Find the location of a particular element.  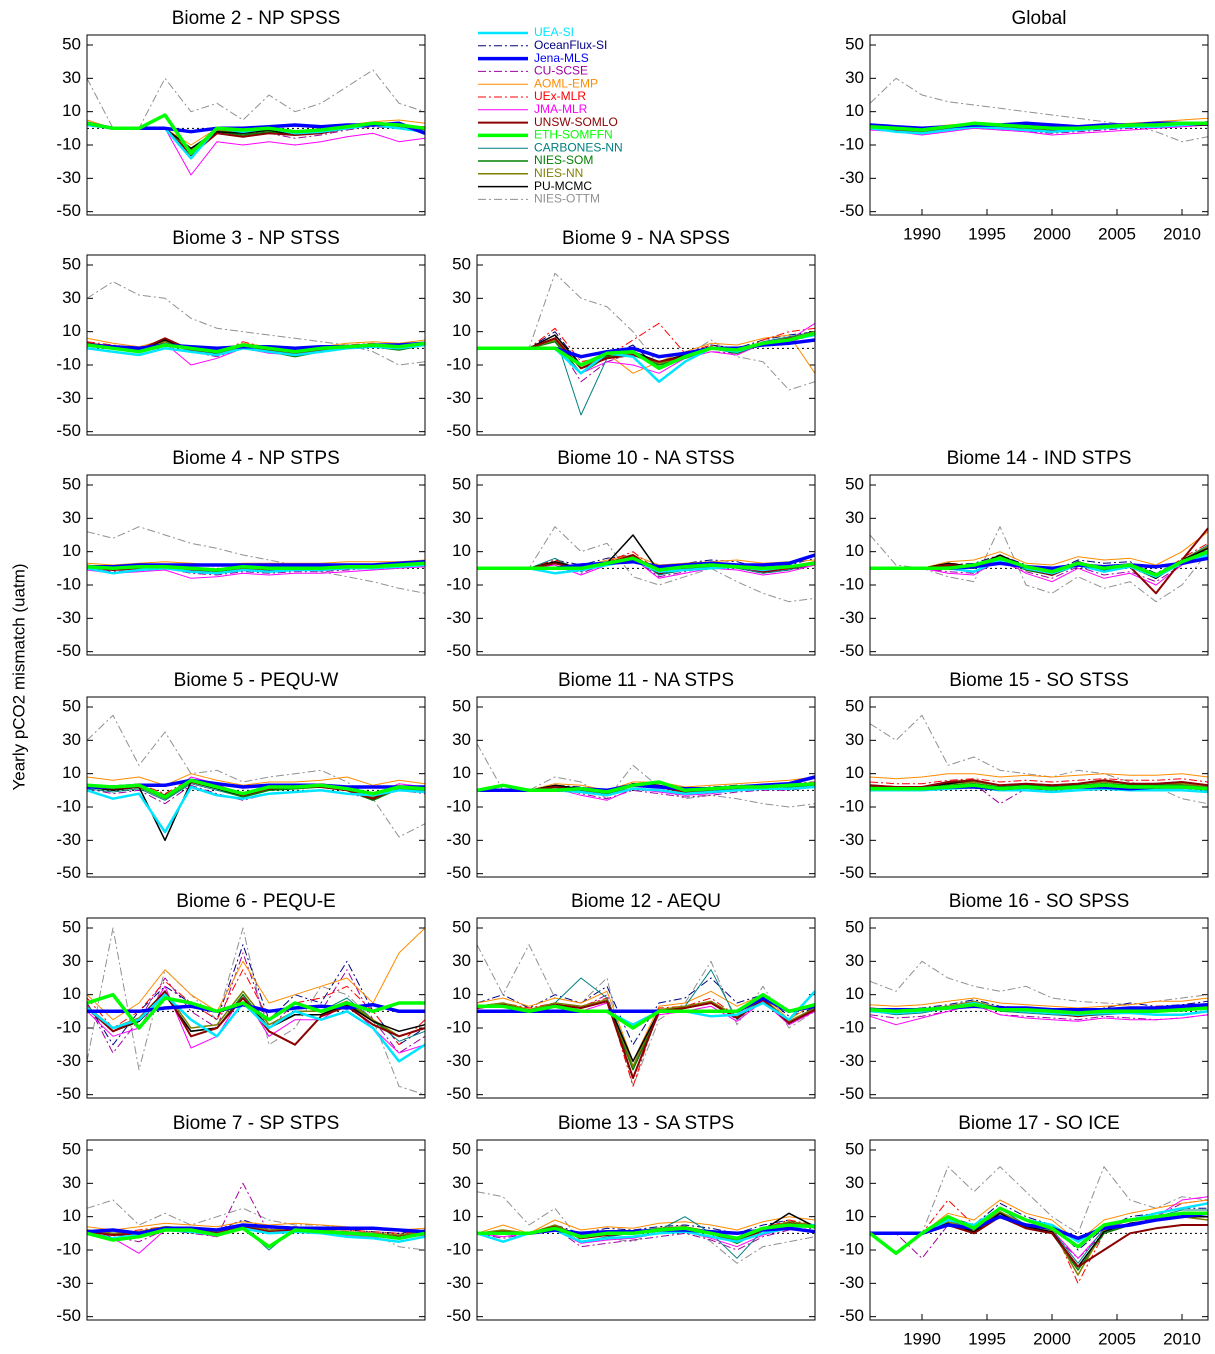

panel-title: Biome 7 - SP STPS is located at coordinates (256, 1123).